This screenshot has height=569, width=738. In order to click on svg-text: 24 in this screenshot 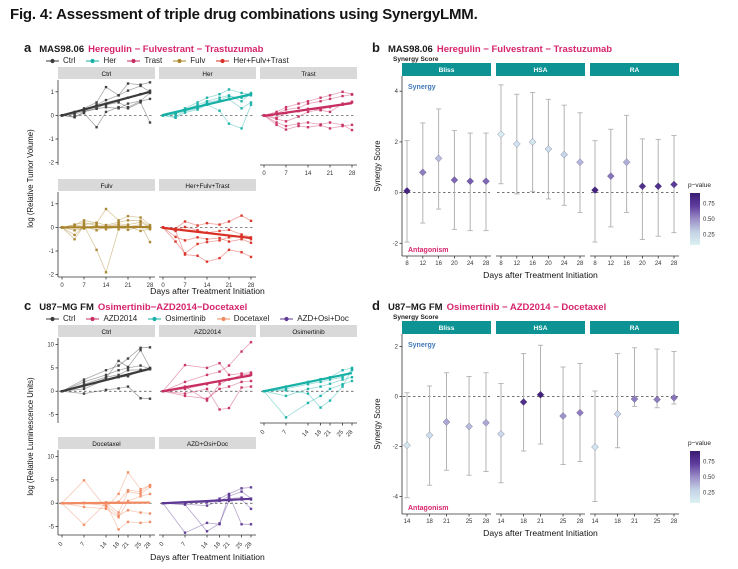, I will do `click(564, 264)`.